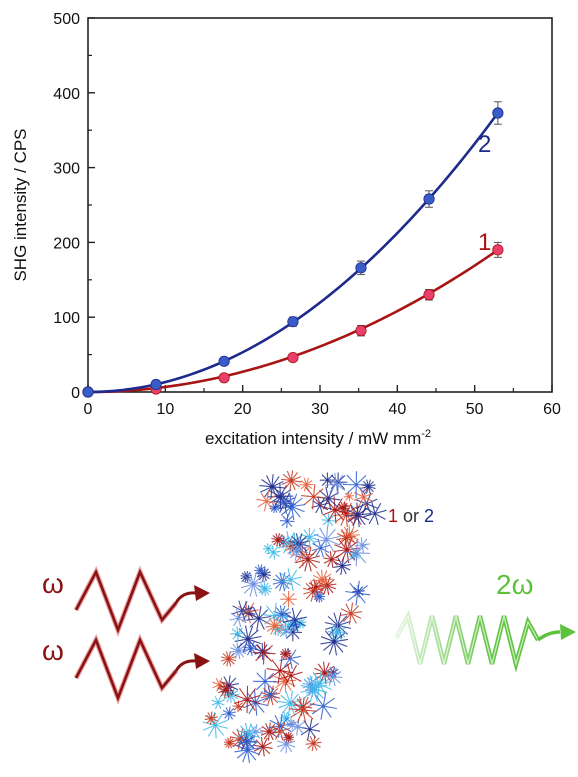 Image resolution: width=578 pixels, height=777 pixels. Describe the element at coordinates (429, 516) in the screenshot. I see `structure-label-2: 2` at that location.